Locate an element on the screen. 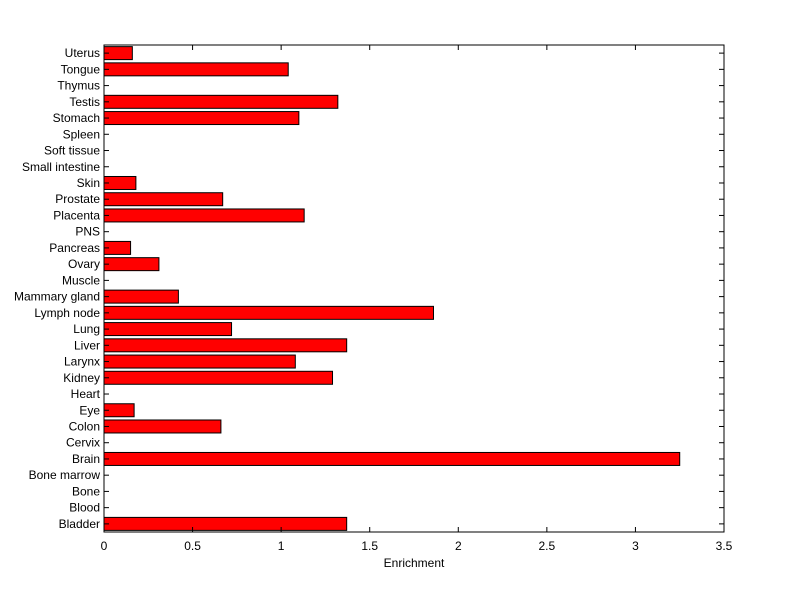  y-tick-label-bladder: Bladder is located at coordinates (79, 524).